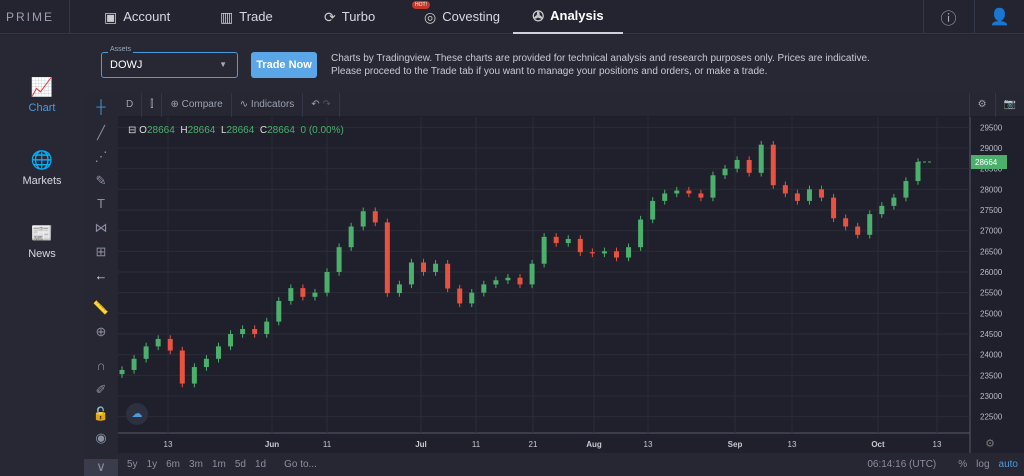  I want to click on y-tick-label: 28000, so click(991, 189).